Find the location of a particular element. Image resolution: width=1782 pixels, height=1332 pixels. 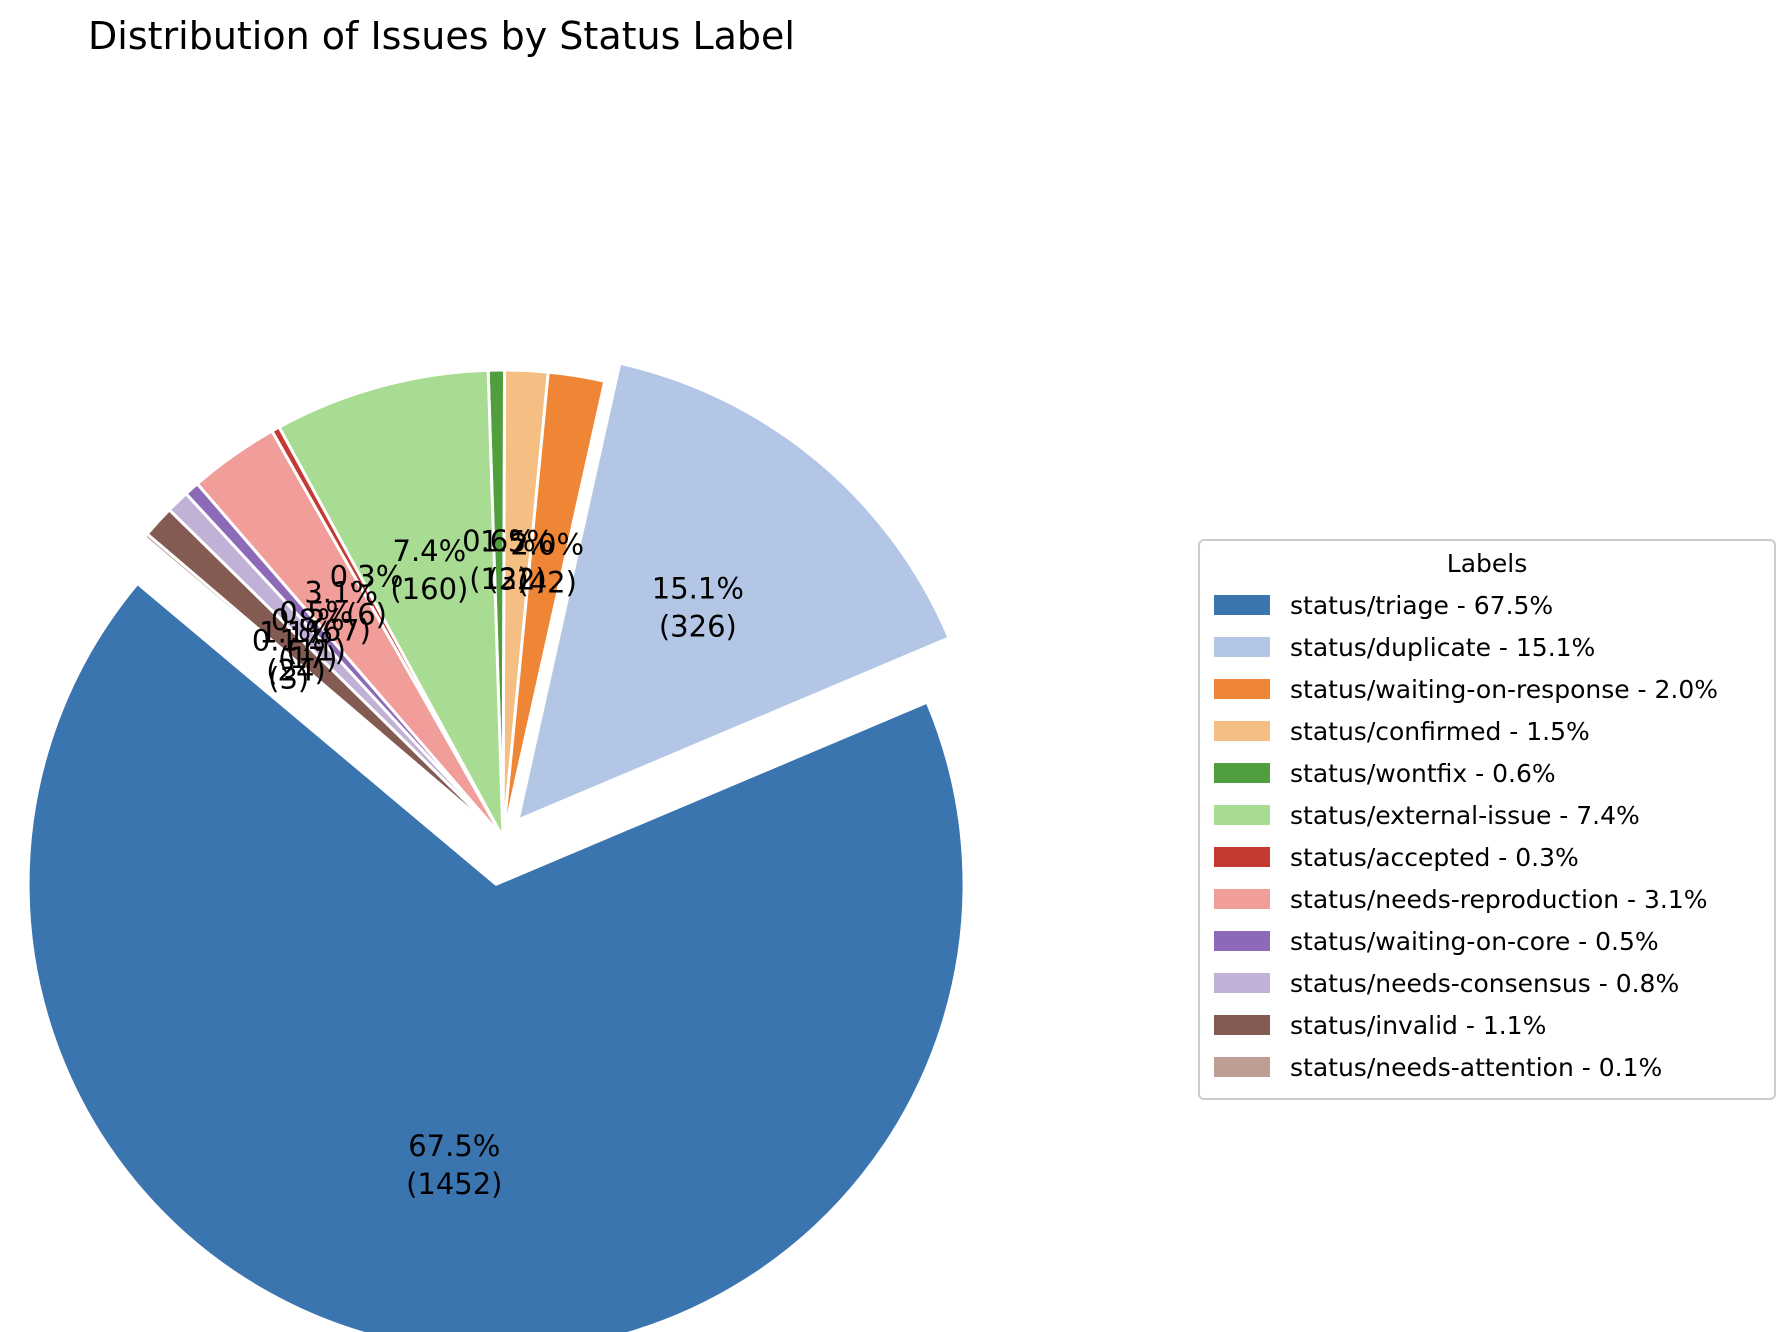

legend-item-status-waiting-on-response: status/waiting-on-response - 2.0% is located at coordinates (1487, 689).